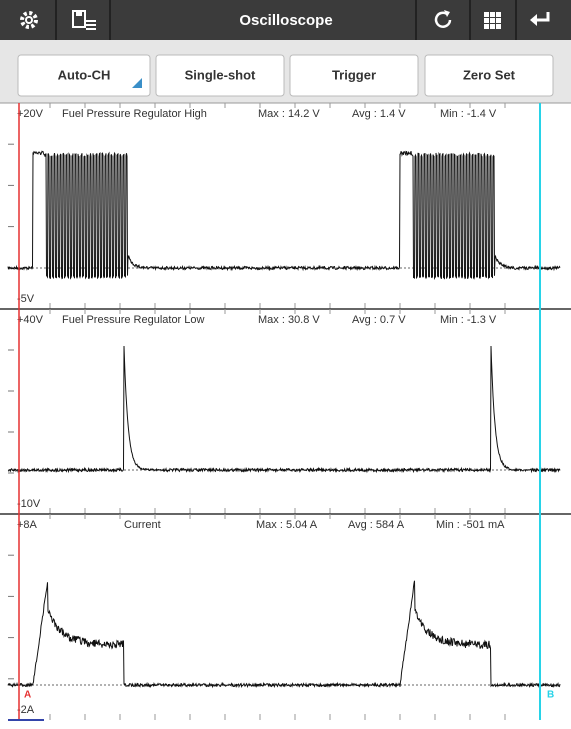 This screenshot has width=571, height=729. Describe the element at coordinates (468, 320) in the screenshot. I see `min-value: Min : -1.3 V` at that location.